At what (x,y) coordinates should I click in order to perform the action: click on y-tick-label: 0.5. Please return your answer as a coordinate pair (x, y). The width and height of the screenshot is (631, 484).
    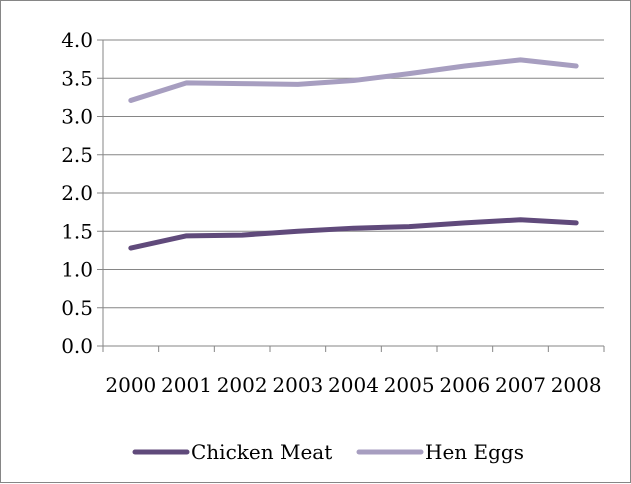
    Looking at the image, I should click on (77, 308).